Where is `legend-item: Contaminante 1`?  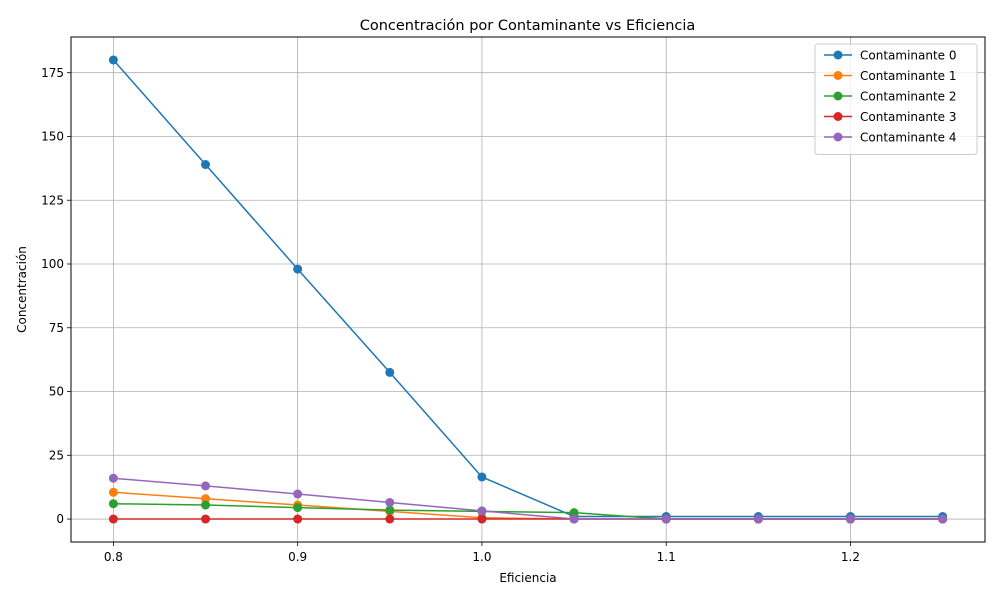 legend-item: Contaminante 1 is located at coordinates (890, 76).